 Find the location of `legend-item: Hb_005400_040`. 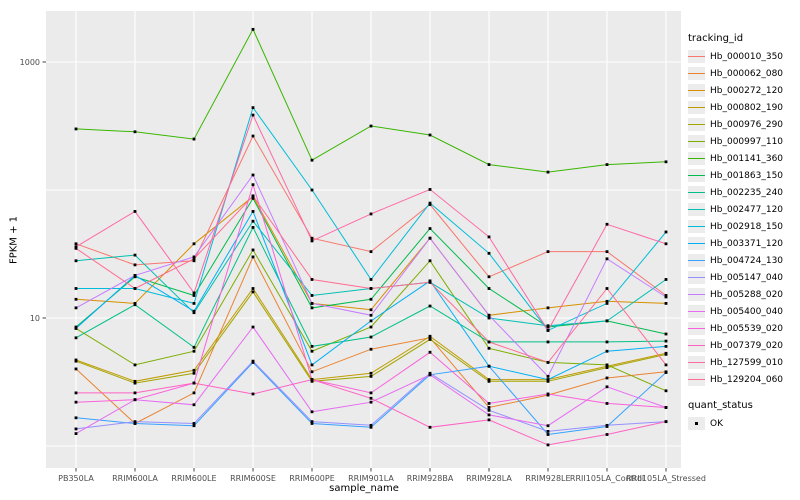

legend-item: Hb_005400_040 is located at coordinates (743, 311).